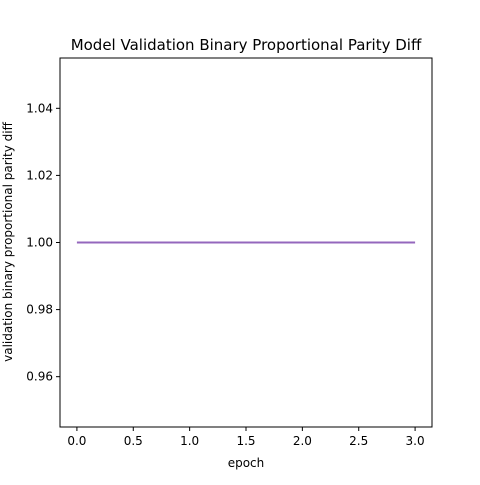  What do you see at coordinates (415, 441) in the screenshot?
I see `x-tick-label: 3.0` at bounding box center [415, 441].